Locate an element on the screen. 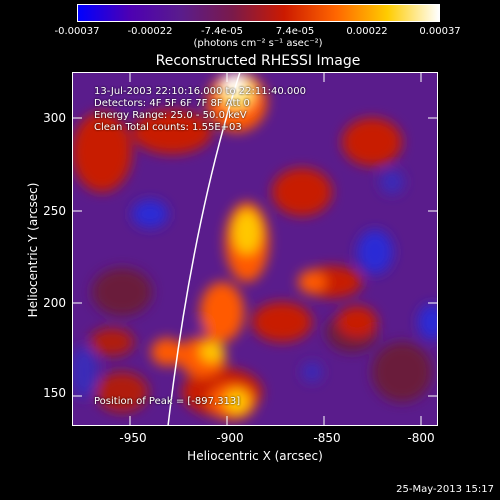 This screenshot has width=500, height=500. image-title: Reconstructed RHESSI Image is located at coordinates (258, 61).